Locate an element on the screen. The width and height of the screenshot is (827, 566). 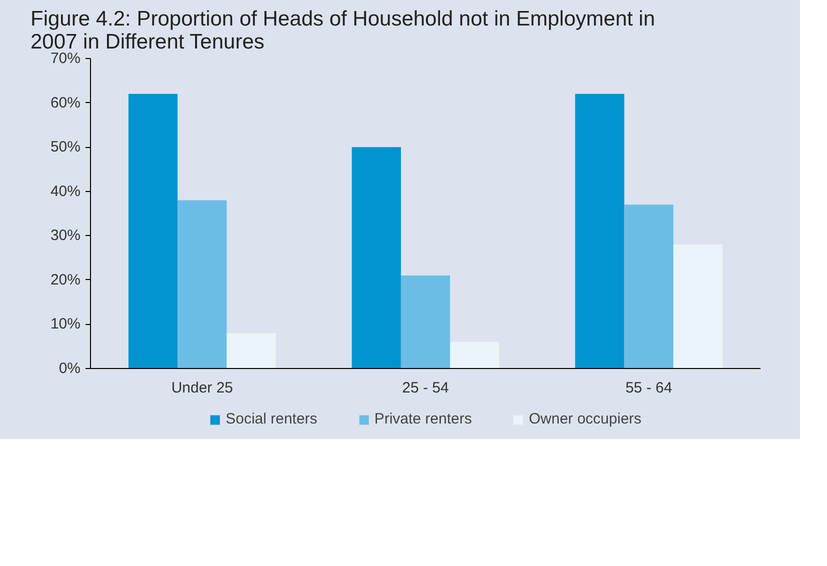
x-tick-label: 55 - 64 is located at coordinates (648, 388).